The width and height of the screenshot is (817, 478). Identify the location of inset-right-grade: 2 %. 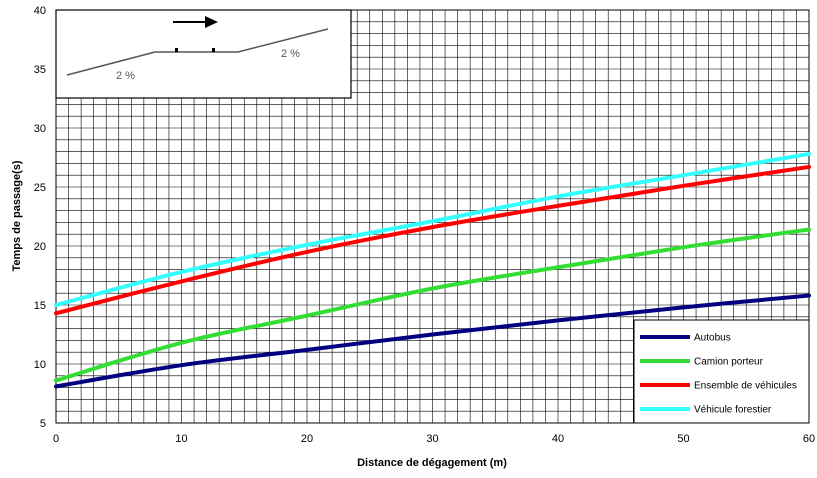
(290, 54).